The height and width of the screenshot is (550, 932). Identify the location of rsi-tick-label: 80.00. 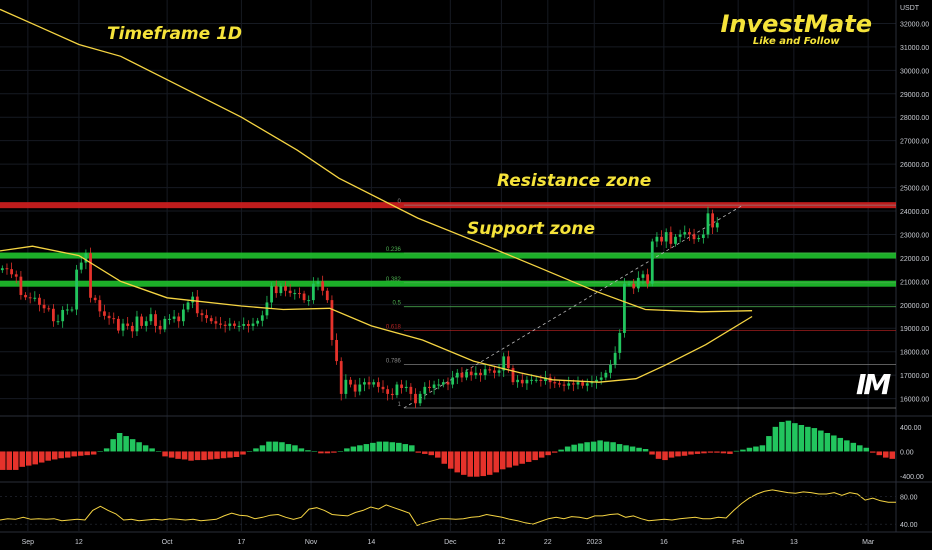
(909, 498).